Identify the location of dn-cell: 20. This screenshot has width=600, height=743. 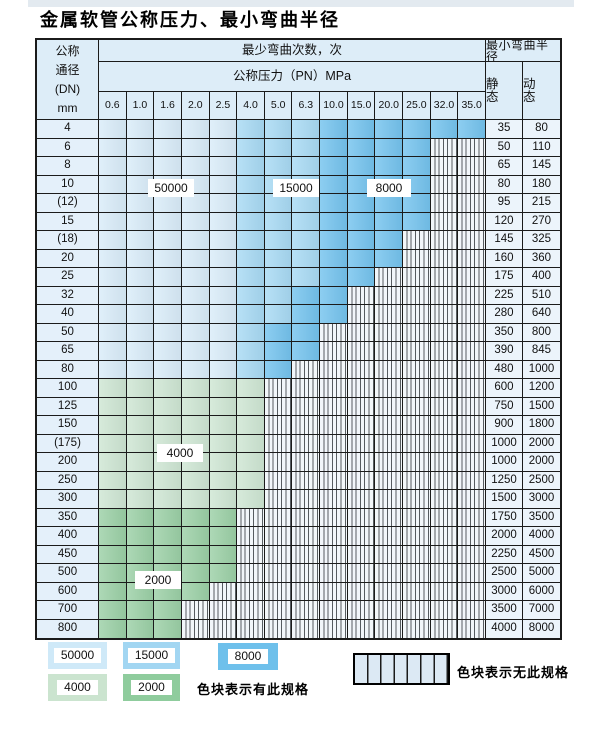
(68, 258).